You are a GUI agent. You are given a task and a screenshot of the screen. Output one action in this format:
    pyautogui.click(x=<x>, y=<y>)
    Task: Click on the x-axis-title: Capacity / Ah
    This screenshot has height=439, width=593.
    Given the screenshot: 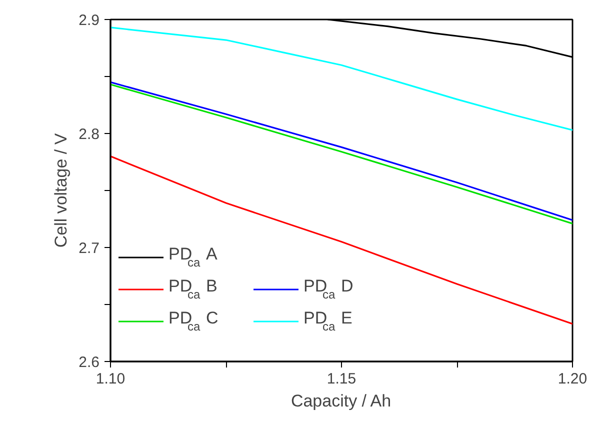 What is the action you would take?
    pyautogui.click(x=341, y=401)
    